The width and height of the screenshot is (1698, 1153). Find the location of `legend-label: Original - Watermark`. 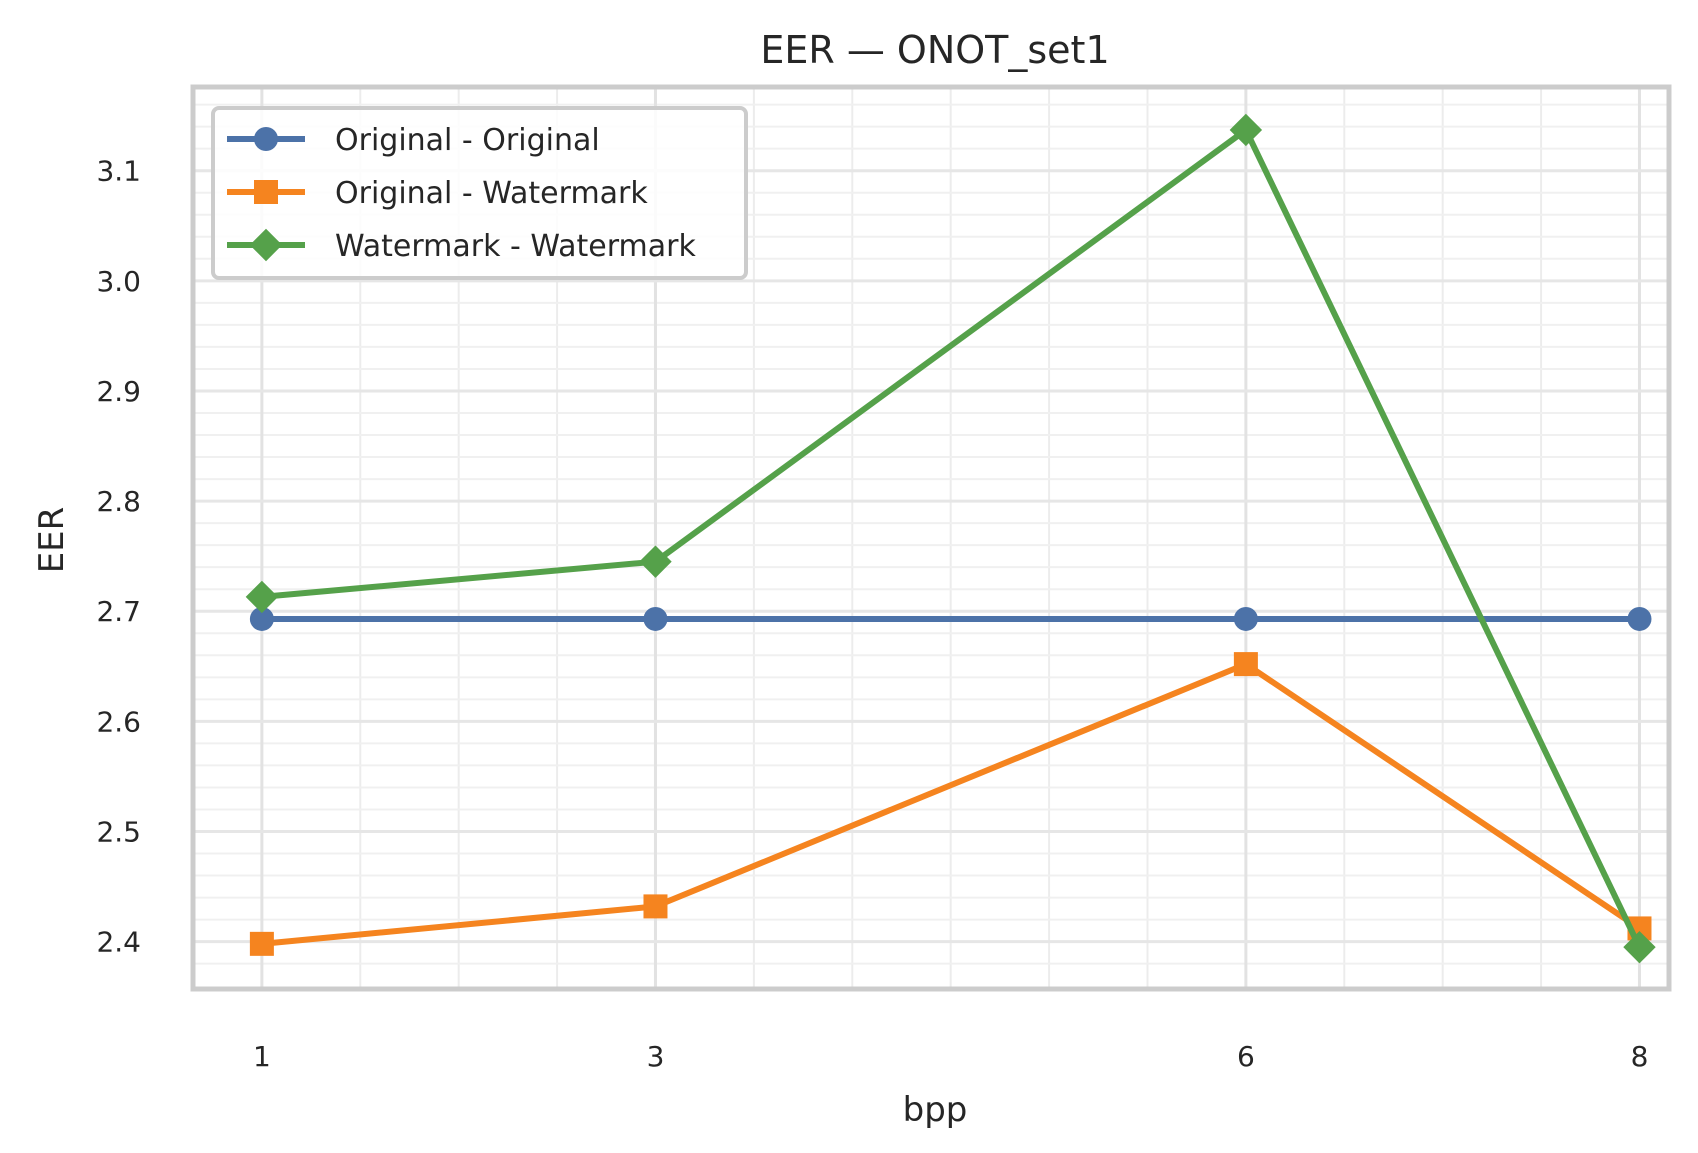

legend-label: Original - Watermark is located at coordinates (491, 193).